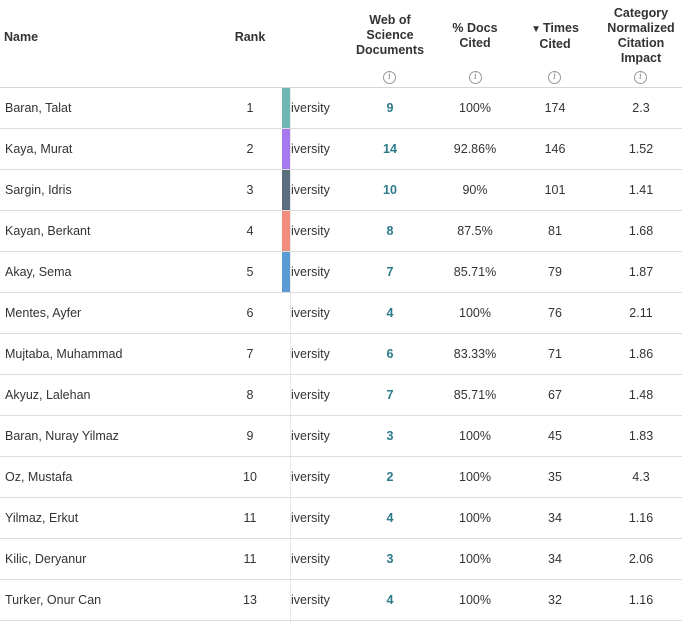  What do you see at coordinates (62, 436) in the screenshot?
I see `researcher-name: Baran, Nuray Yilmaz` at bounding box center [62, 436].